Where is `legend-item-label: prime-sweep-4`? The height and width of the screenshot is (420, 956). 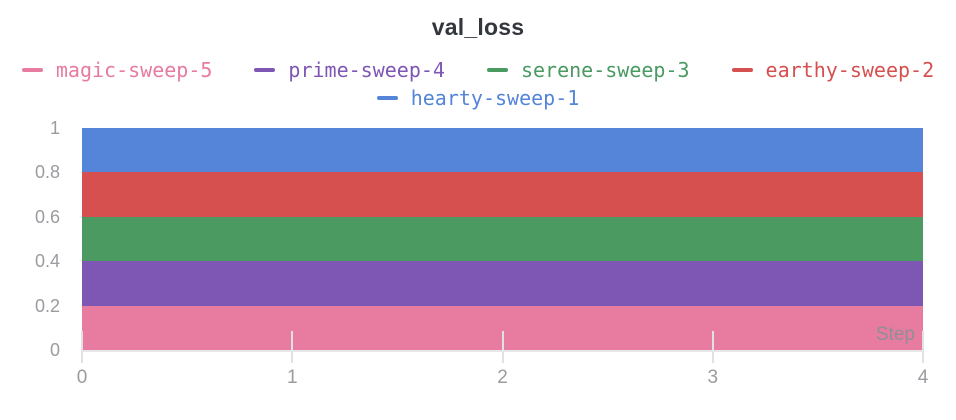
legend-item-label: prime-sweep-4 is located at coordinates (366, 69).